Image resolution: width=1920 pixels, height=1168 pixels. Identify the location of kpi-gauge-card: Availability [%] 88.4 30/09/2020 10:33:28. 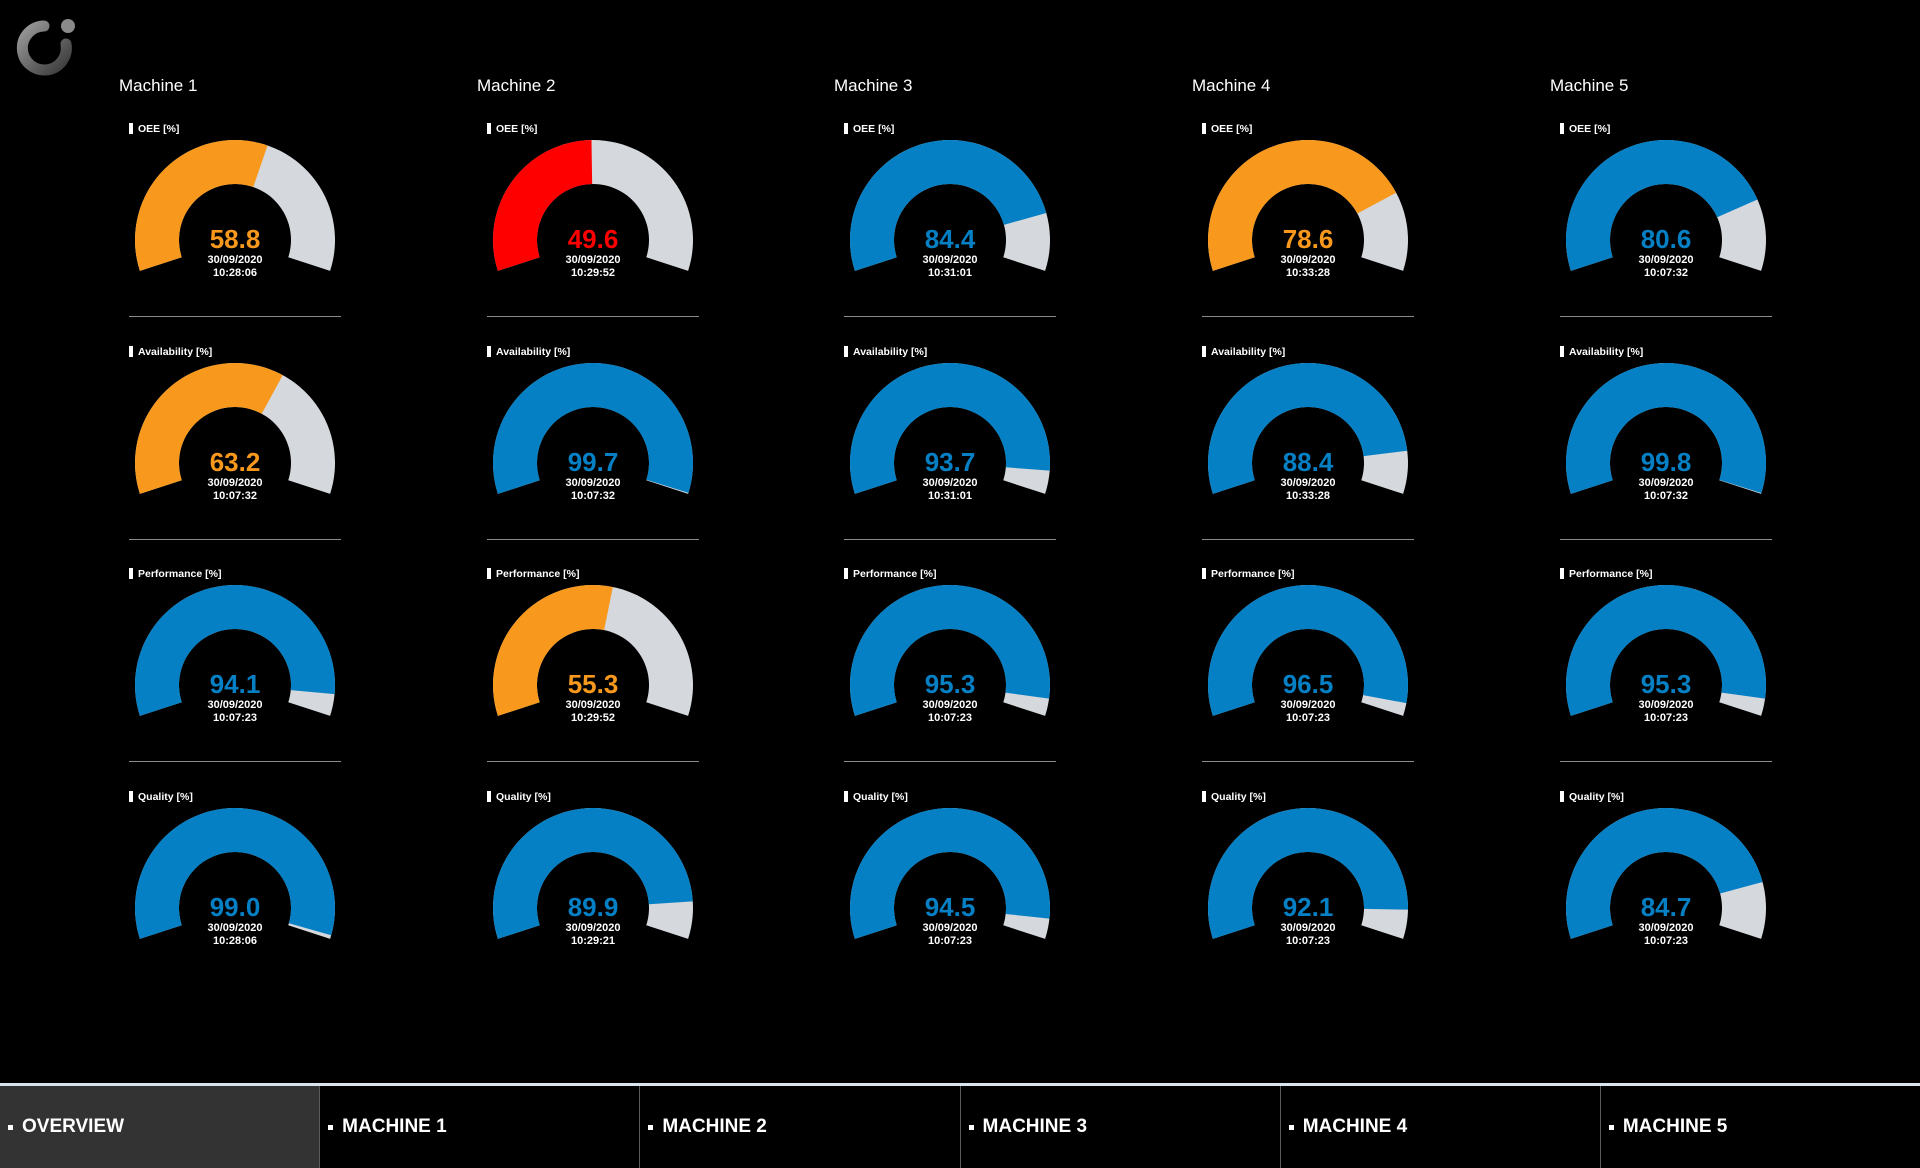
(1308, 456).